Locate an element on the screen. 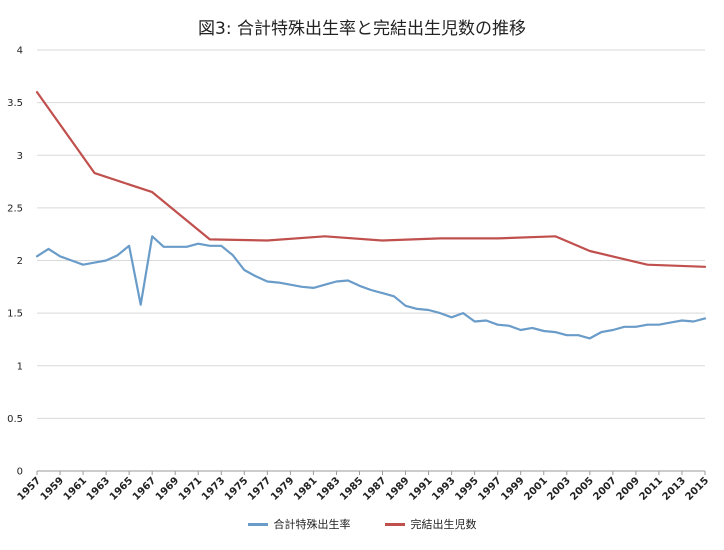  y-tick-label: 0 is located at coordinates (20, 472).